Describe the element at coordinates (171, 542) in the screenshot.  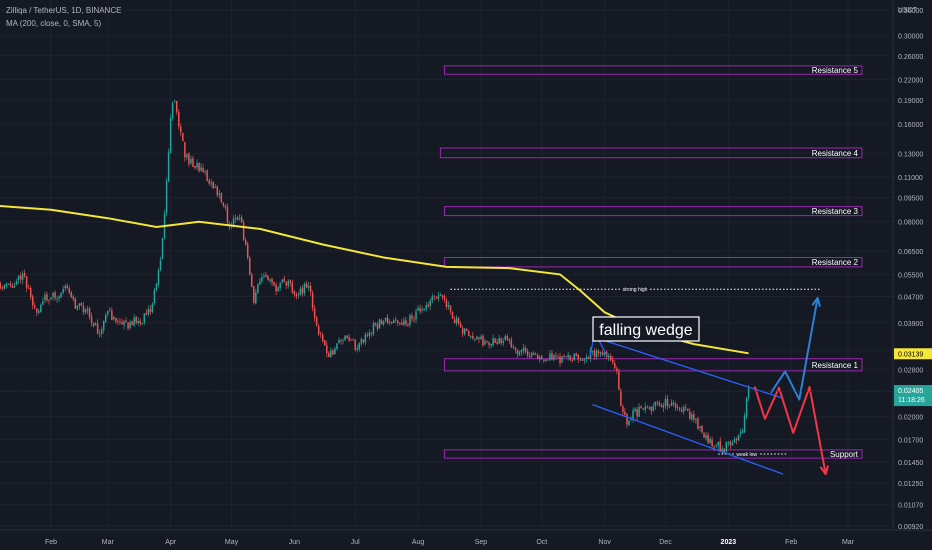
I see `x-tick-label: Apr` at that location.